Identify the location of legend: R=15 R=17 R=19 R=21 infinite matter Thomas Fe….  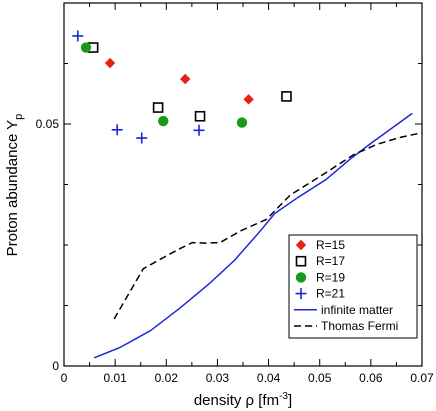
(353, 286).